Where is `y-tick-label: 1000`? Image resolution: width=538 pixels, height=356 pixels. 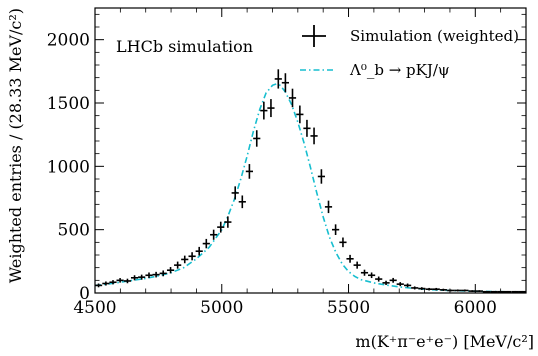 y-tick-label: 1000 is located at coordinates (68, 167).